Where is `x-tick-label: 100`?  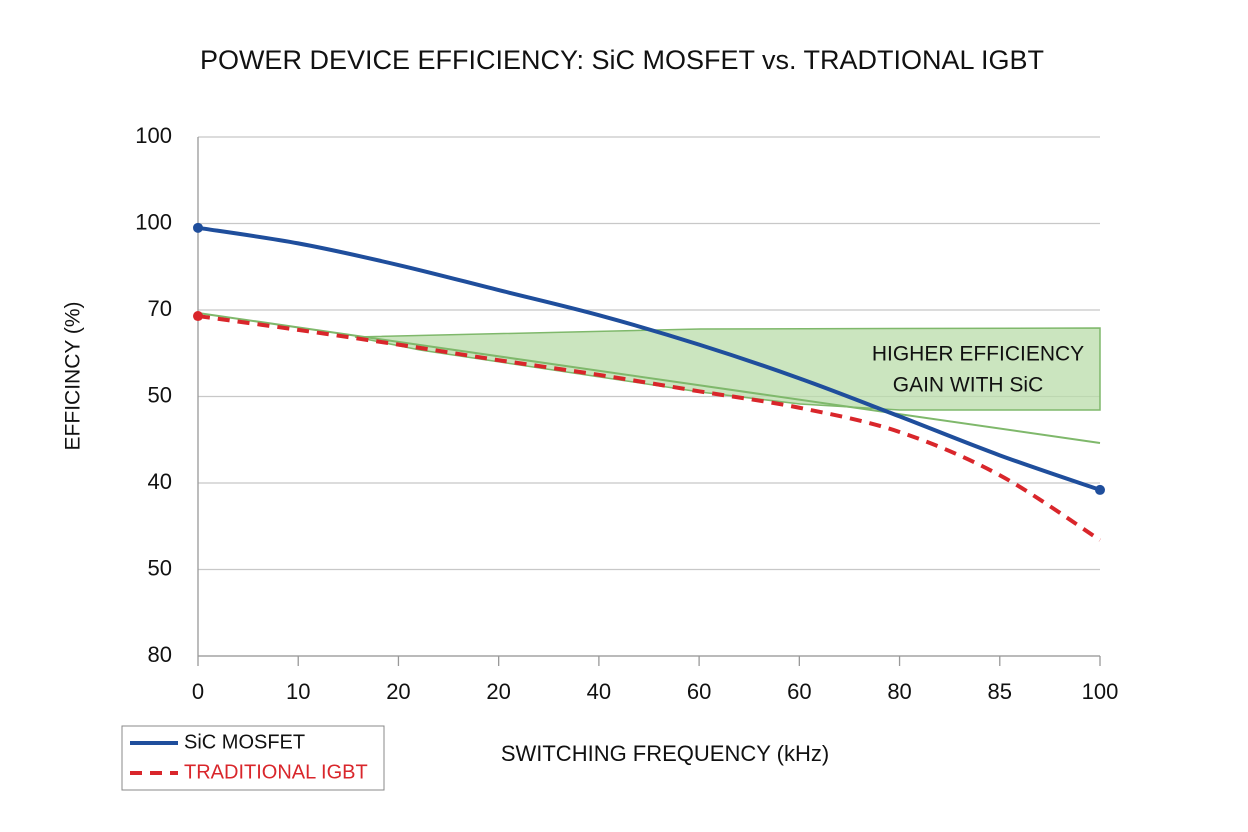
x-tick-label: 100 is located at coordinates (1100, 691).